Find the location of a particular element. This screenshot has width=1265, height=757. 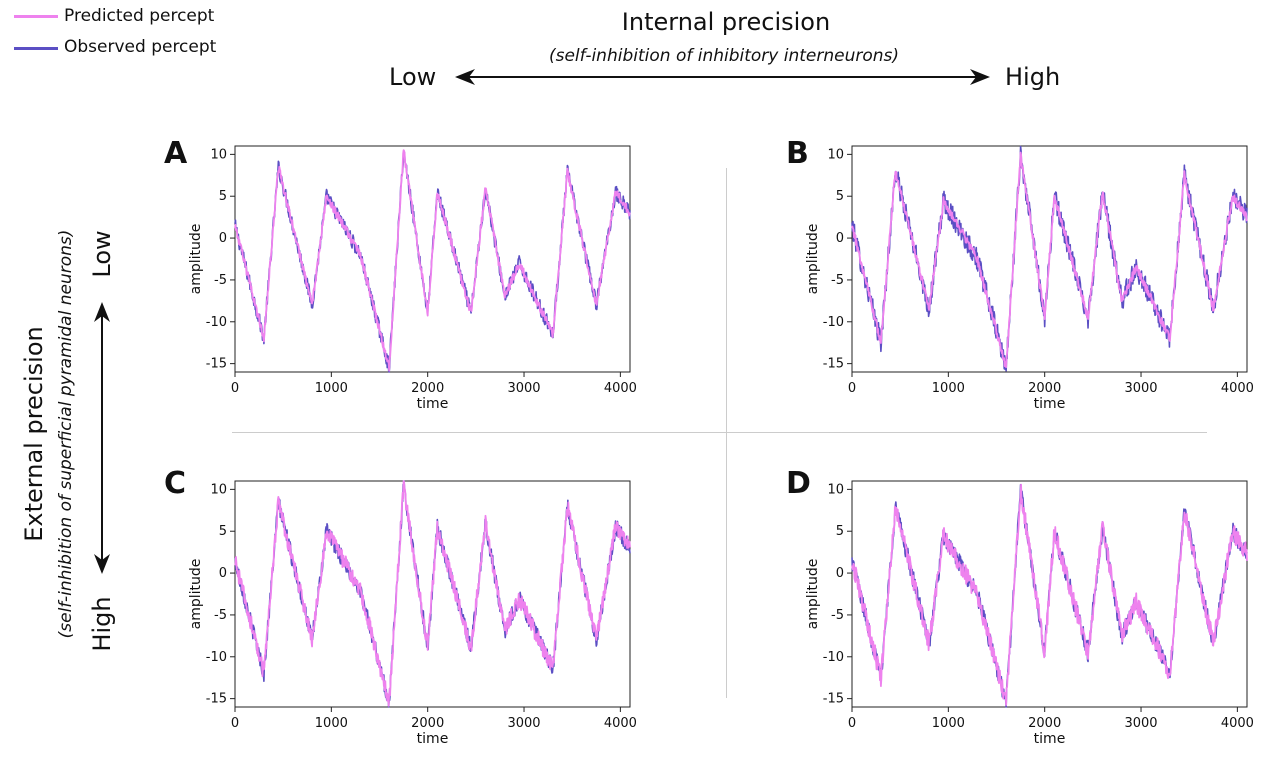

legend-swatch-observed is located at coordinates (36, 48).